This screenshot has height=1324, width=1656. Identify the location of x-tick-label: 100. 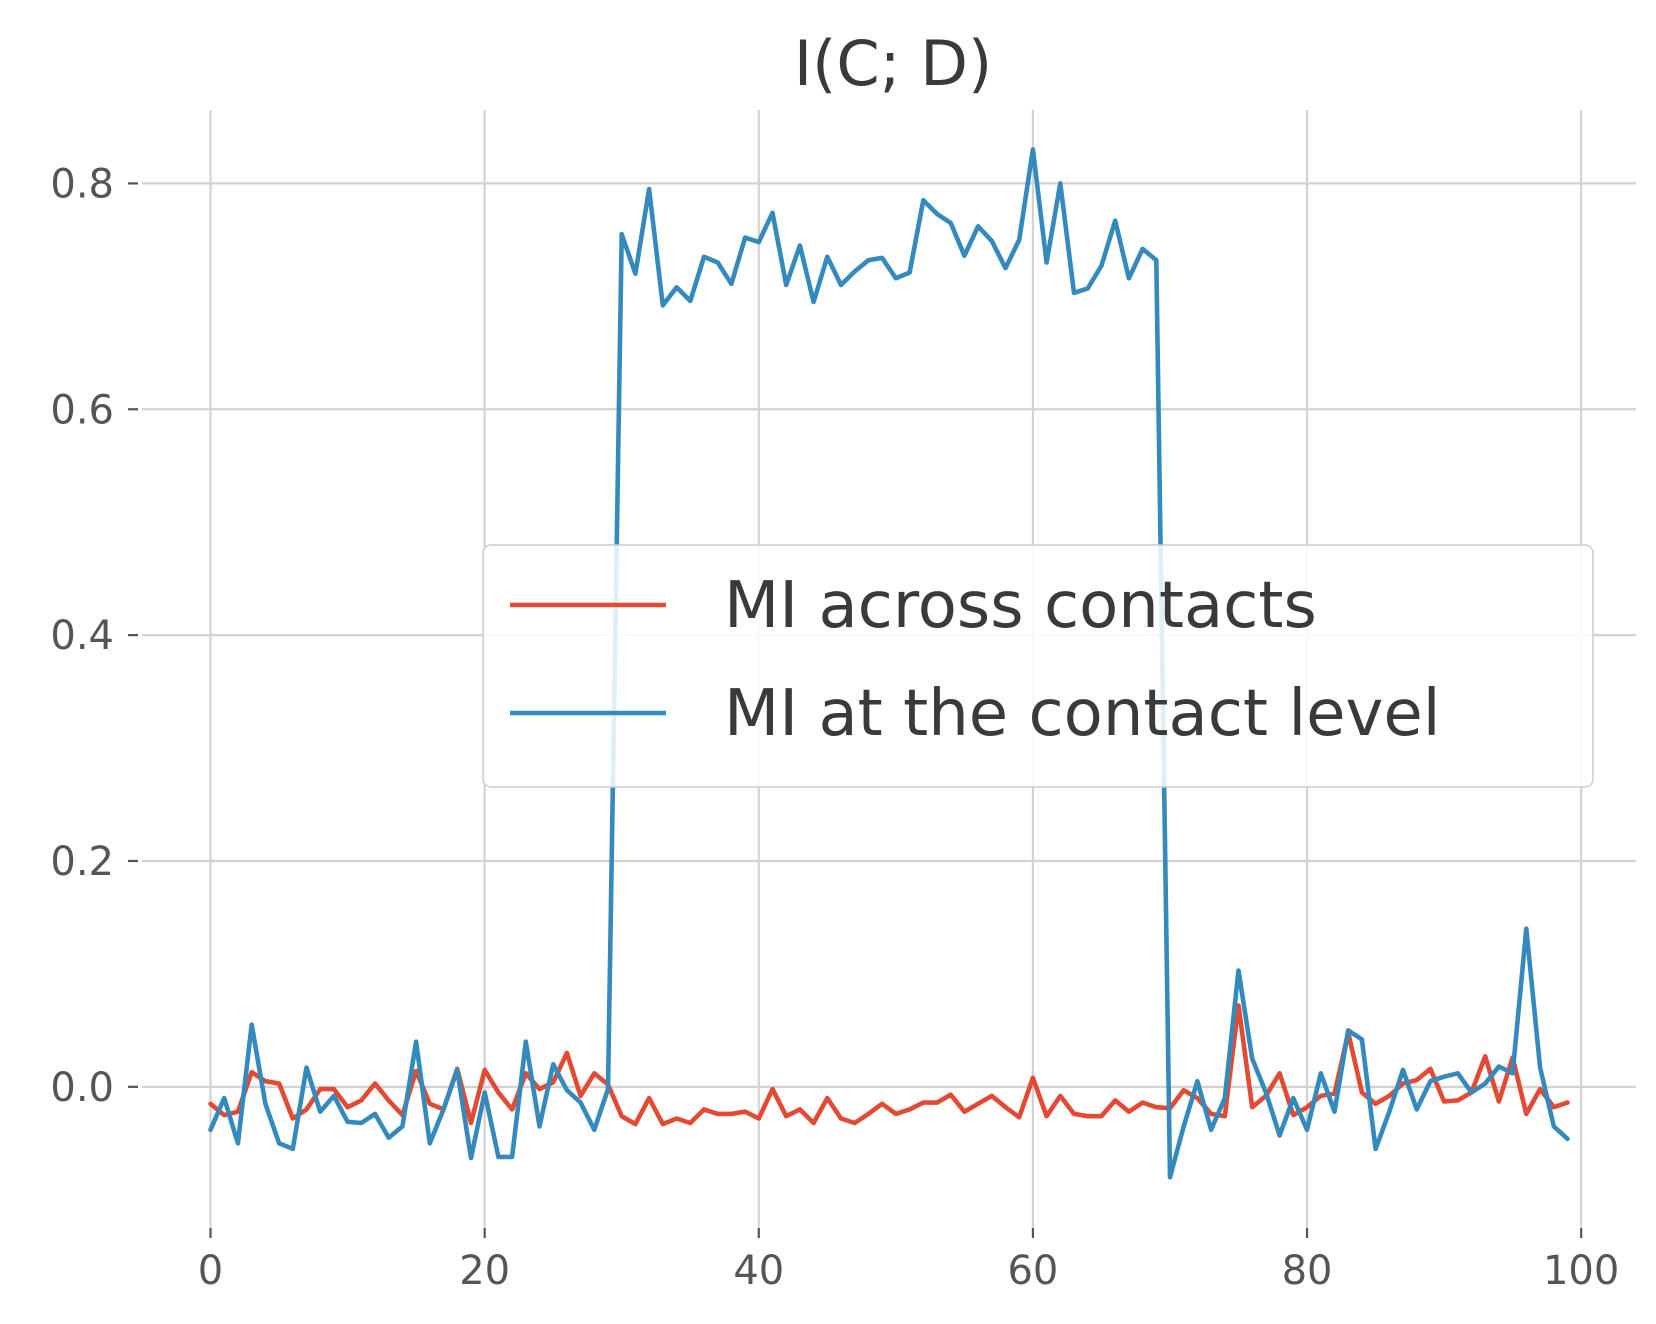
(1581, 1271).